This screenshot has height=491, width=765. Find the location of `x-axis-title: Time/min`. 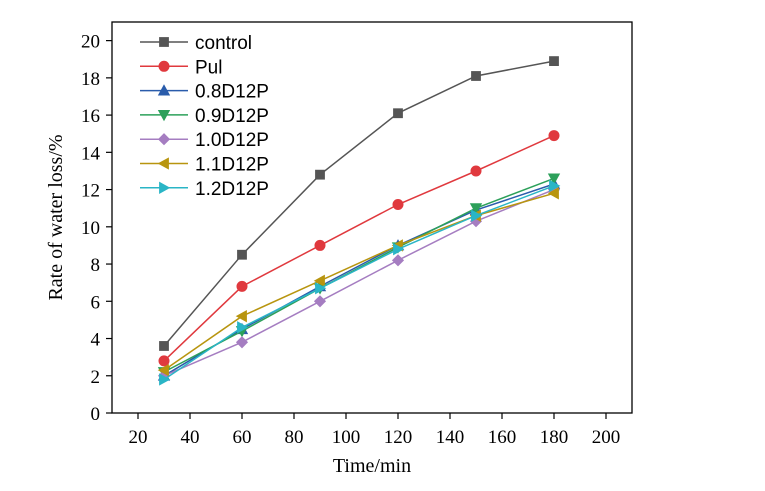

x-axis-title: Time/min is located at coordinates (372, 466).